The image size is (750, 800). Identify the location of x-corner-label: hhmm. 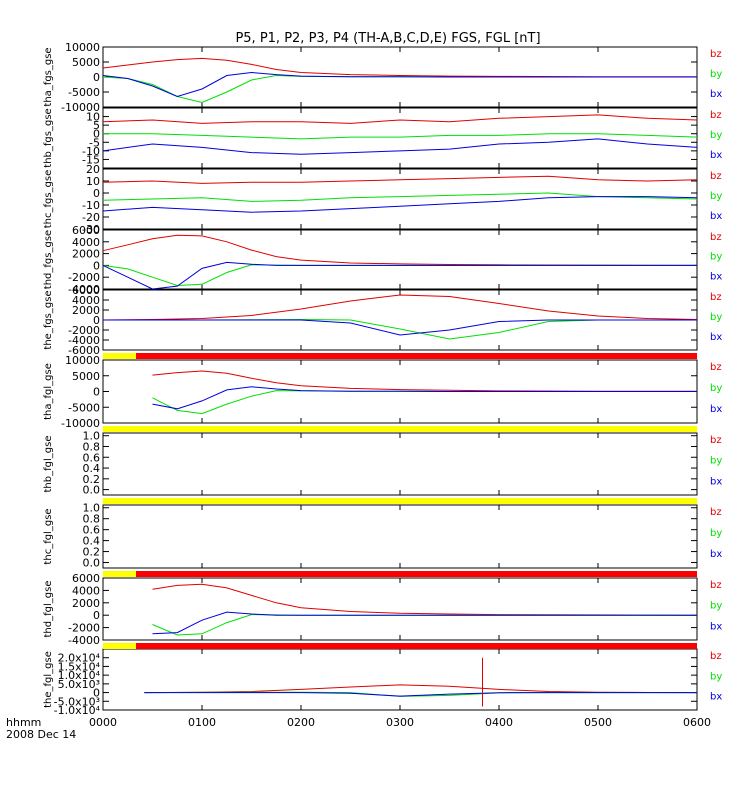
(23, 722).